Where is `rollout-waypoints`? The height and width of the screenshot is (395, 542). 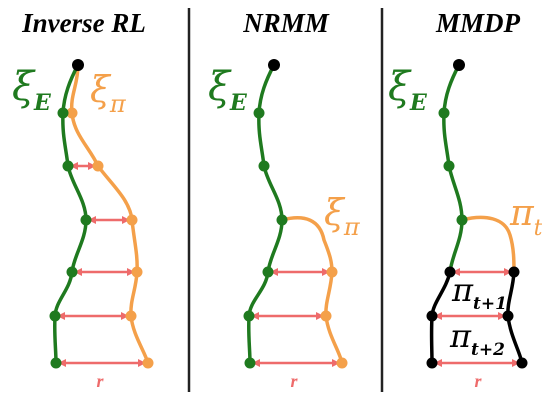
rollout-waypoints is located at coordinates (477, 317).